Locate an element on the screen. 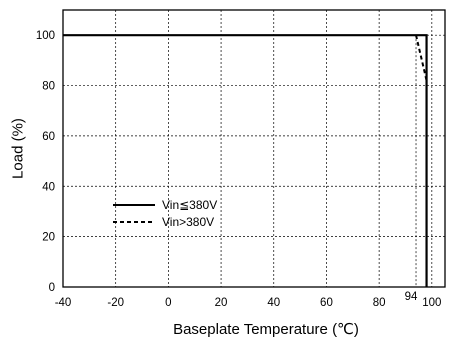  legend: Vin≦380V Vin>380V is located at coordinates (165, 213).